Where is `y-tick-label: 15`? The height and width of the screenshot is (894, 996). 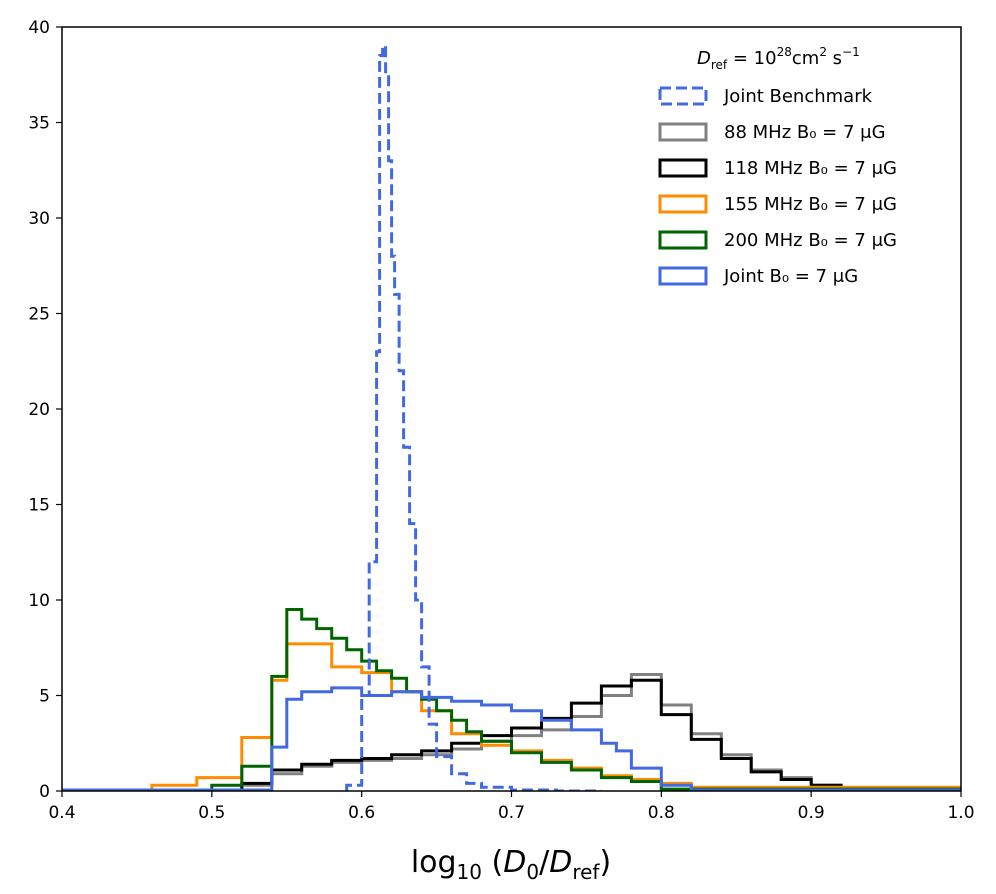
y-tick-label: 15 is located at coordinates (39, 506).